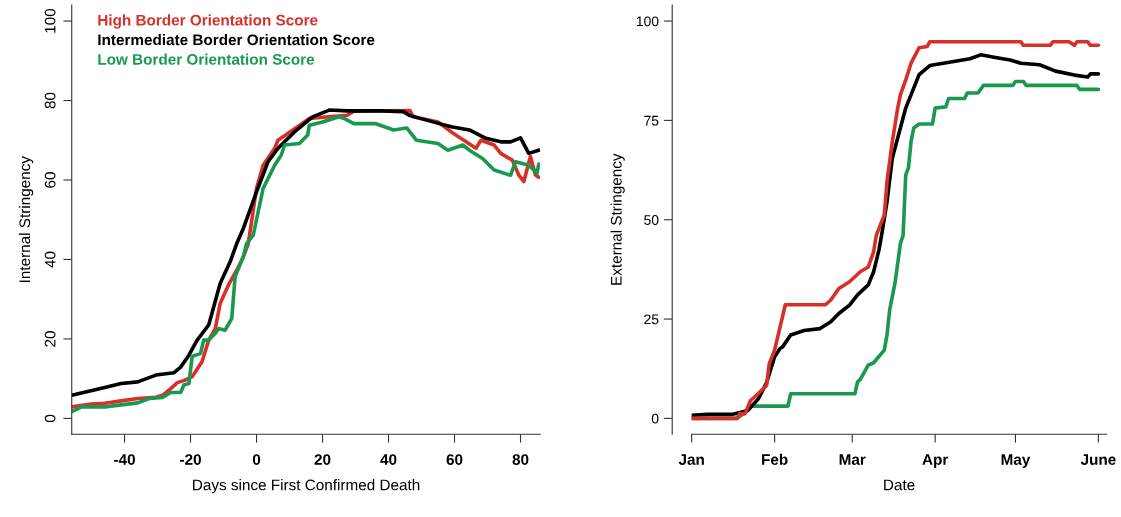 The image size is (1121, 517). Describe the element at coordinates (322, 459) in the screenshot. I see `x-tick-label: 20` at that location.